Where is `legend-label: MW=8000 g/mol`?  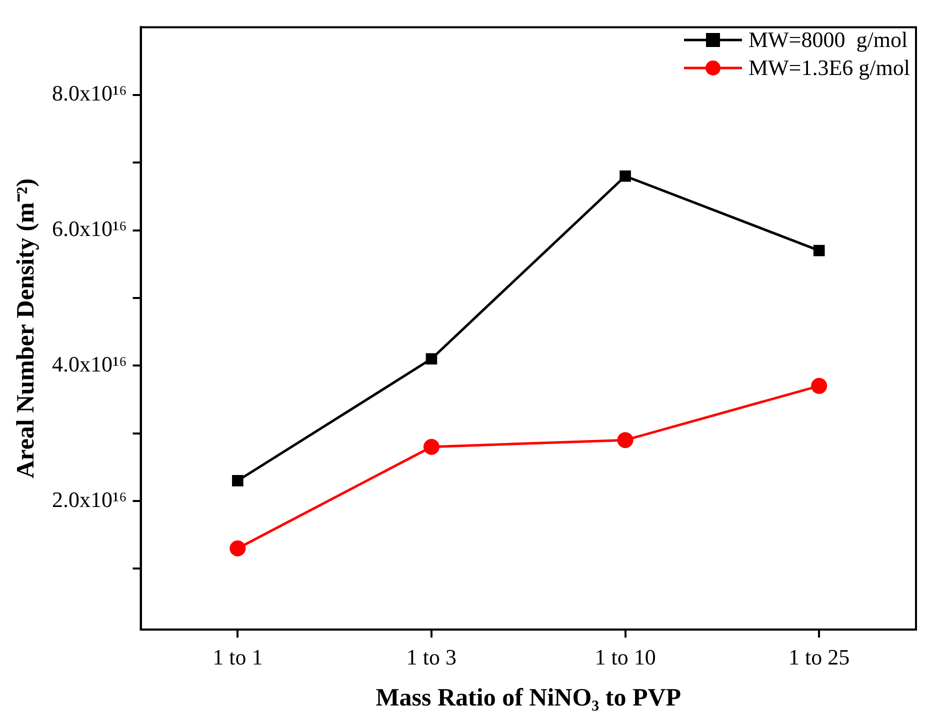
legend-label: MW=8000 g/mol is located at coordinates (828, 40).